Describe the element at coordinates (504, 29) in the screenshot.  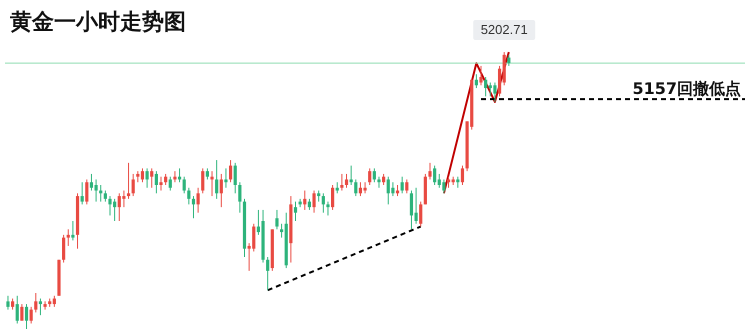
I see `text: 5202.71` at that location.